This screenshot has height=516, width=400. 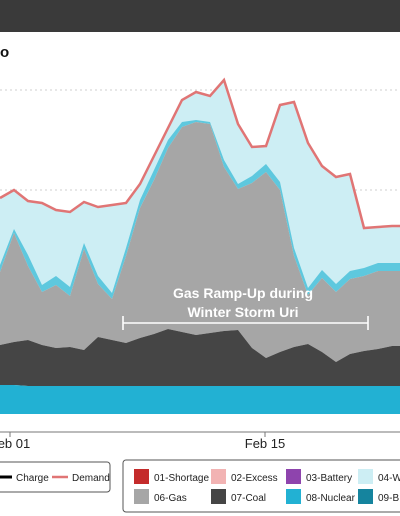 What do you see at coordinates (365, 476) in the screenshot?
I see `legend-swatch-w` at bounding box center [365, 476].